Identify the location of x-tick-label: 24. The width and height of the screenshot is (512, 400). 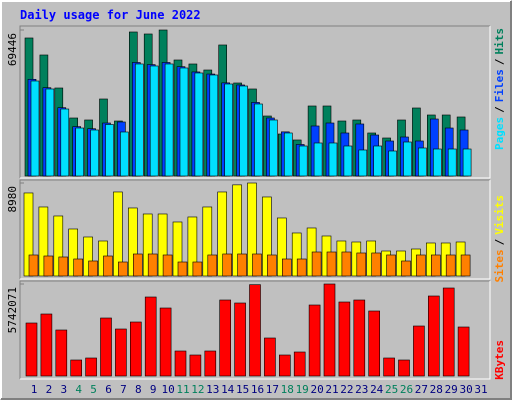
(377, 389).